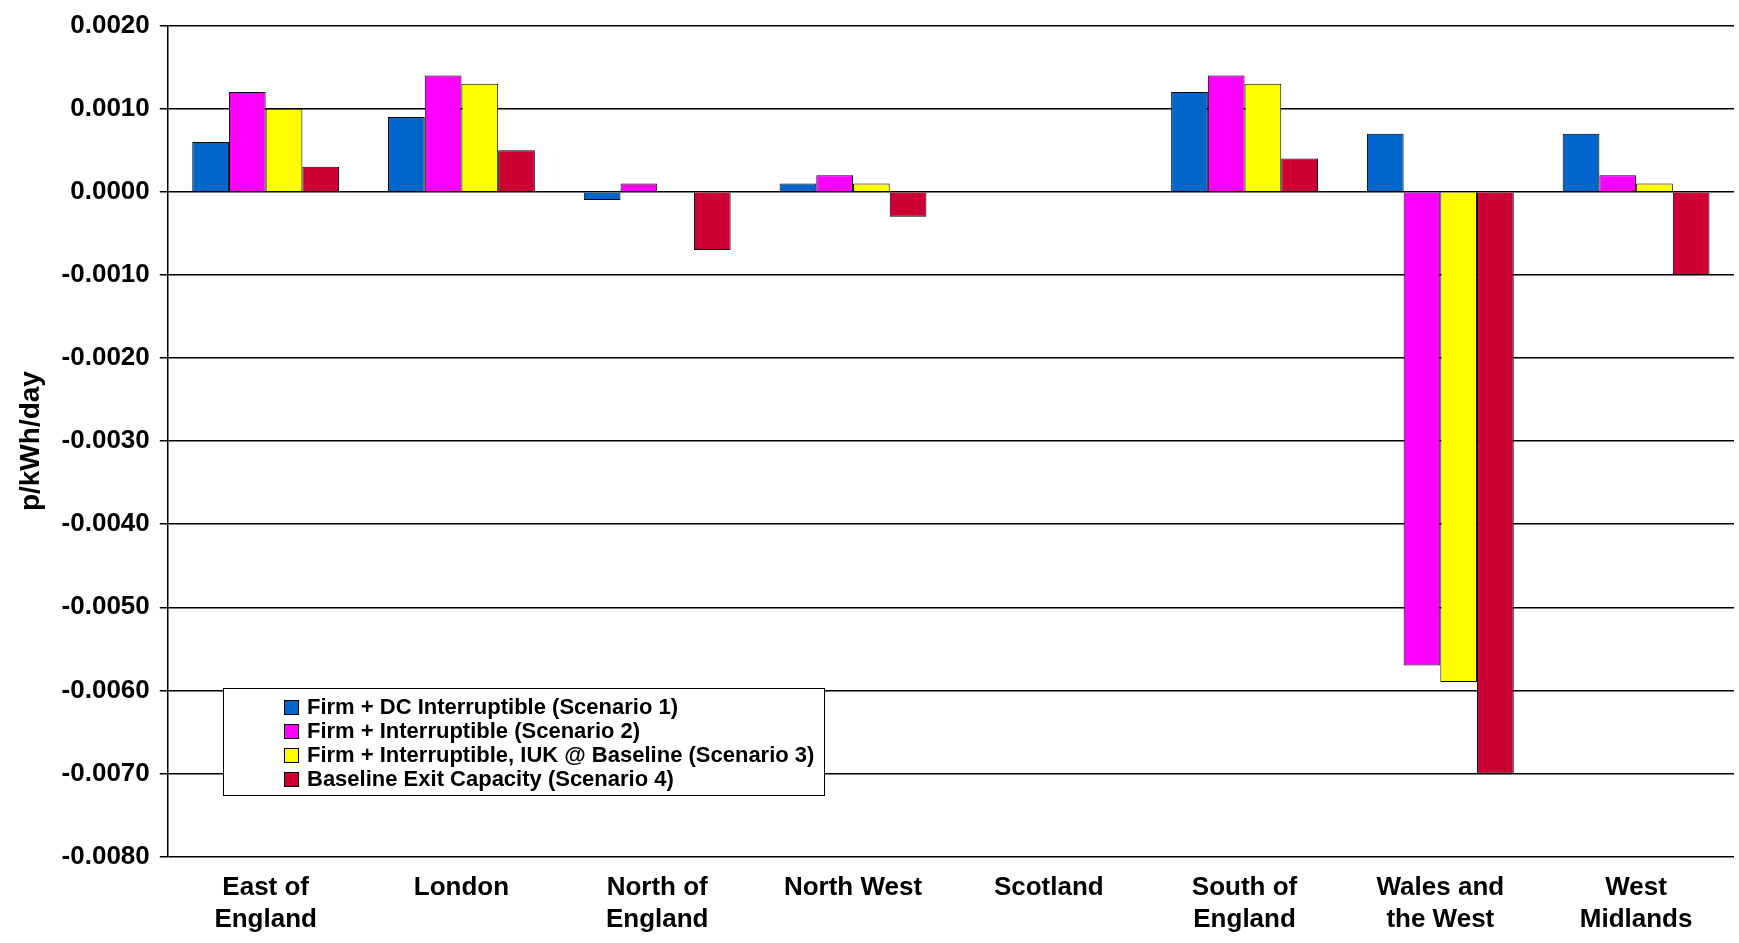  What do you see at coordinates (1636, 902) in the screenshot?
I see `x-tick-label: West Midlands` at bounding box center [1636, 902].